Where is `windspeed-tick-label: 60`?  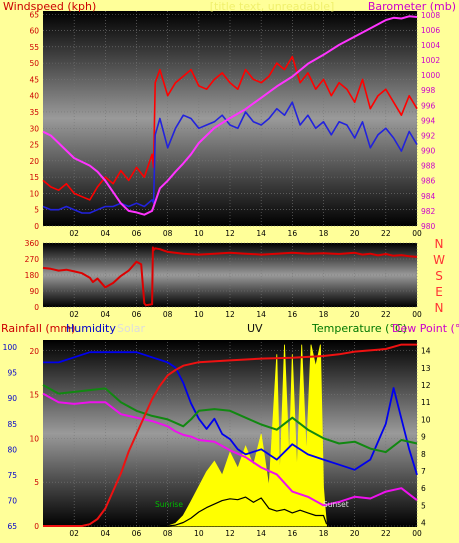 windspeed-tick-label: 60 is located at coordinates (34, 31).